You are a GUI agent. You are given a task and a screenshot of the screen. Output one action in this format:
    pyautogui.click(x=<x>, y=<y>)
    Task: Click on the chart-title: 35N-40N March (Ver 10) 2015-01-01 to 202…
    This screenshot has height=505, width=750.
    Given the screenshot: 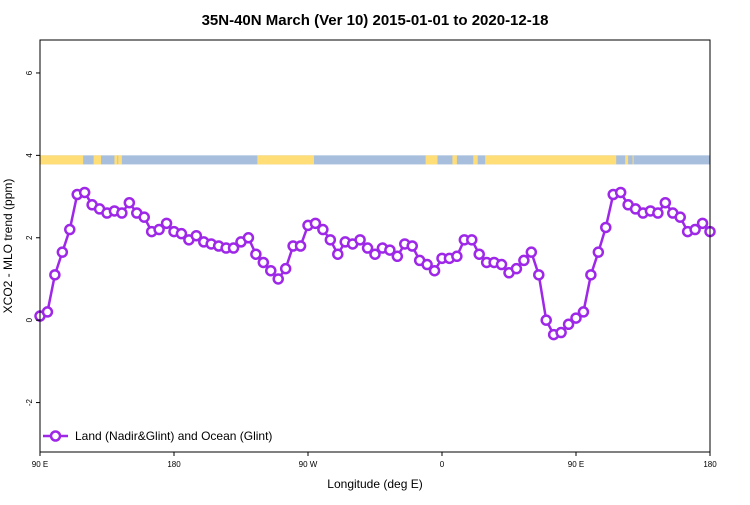 What is the action you would take?
    pyautogui.click(x=375, y=20)
    